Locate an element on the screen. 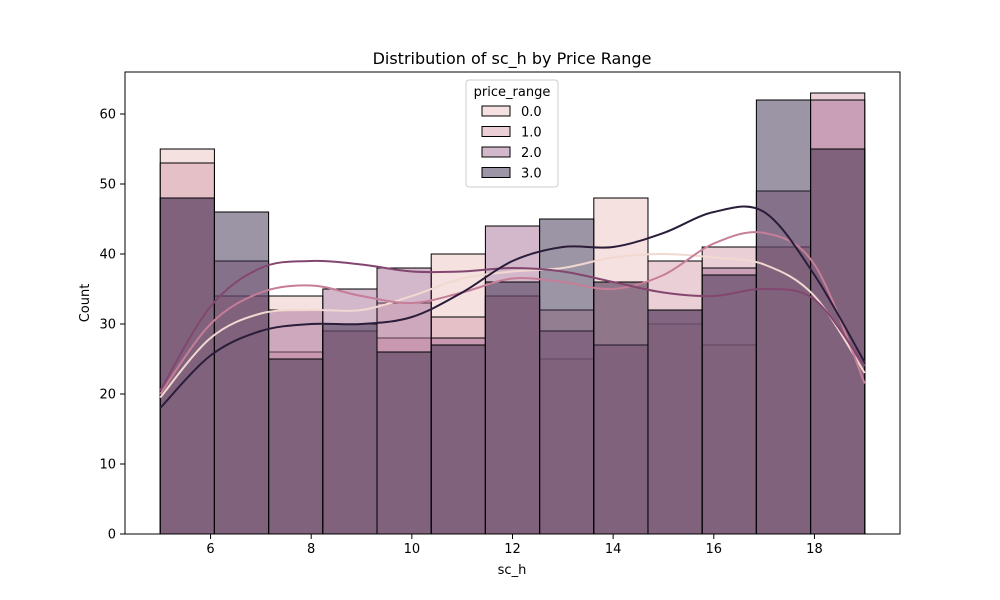  y-tick-label: 10 is located at coordinates (107, 465).